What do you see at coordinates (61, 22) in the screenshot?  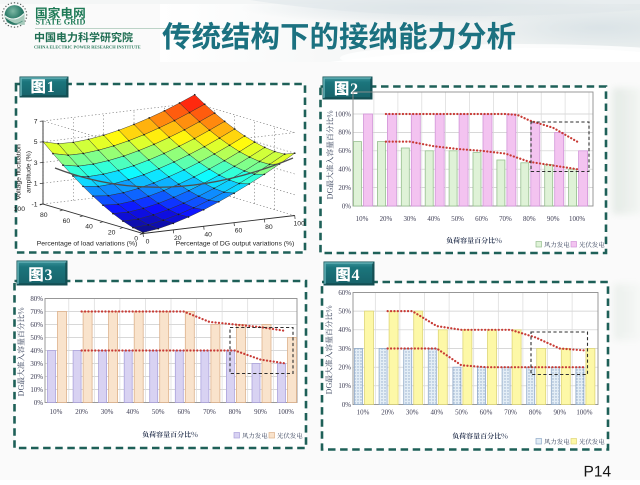 I see `svg-text: STATE GRID` at bounding box center [61, 22].